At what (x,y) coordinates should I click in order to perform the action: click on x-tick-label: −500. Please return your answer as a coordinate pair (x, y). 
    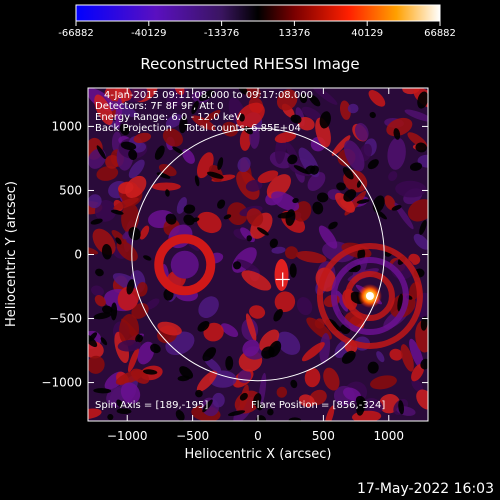
    Looking at the image, I should click on (192, 436).